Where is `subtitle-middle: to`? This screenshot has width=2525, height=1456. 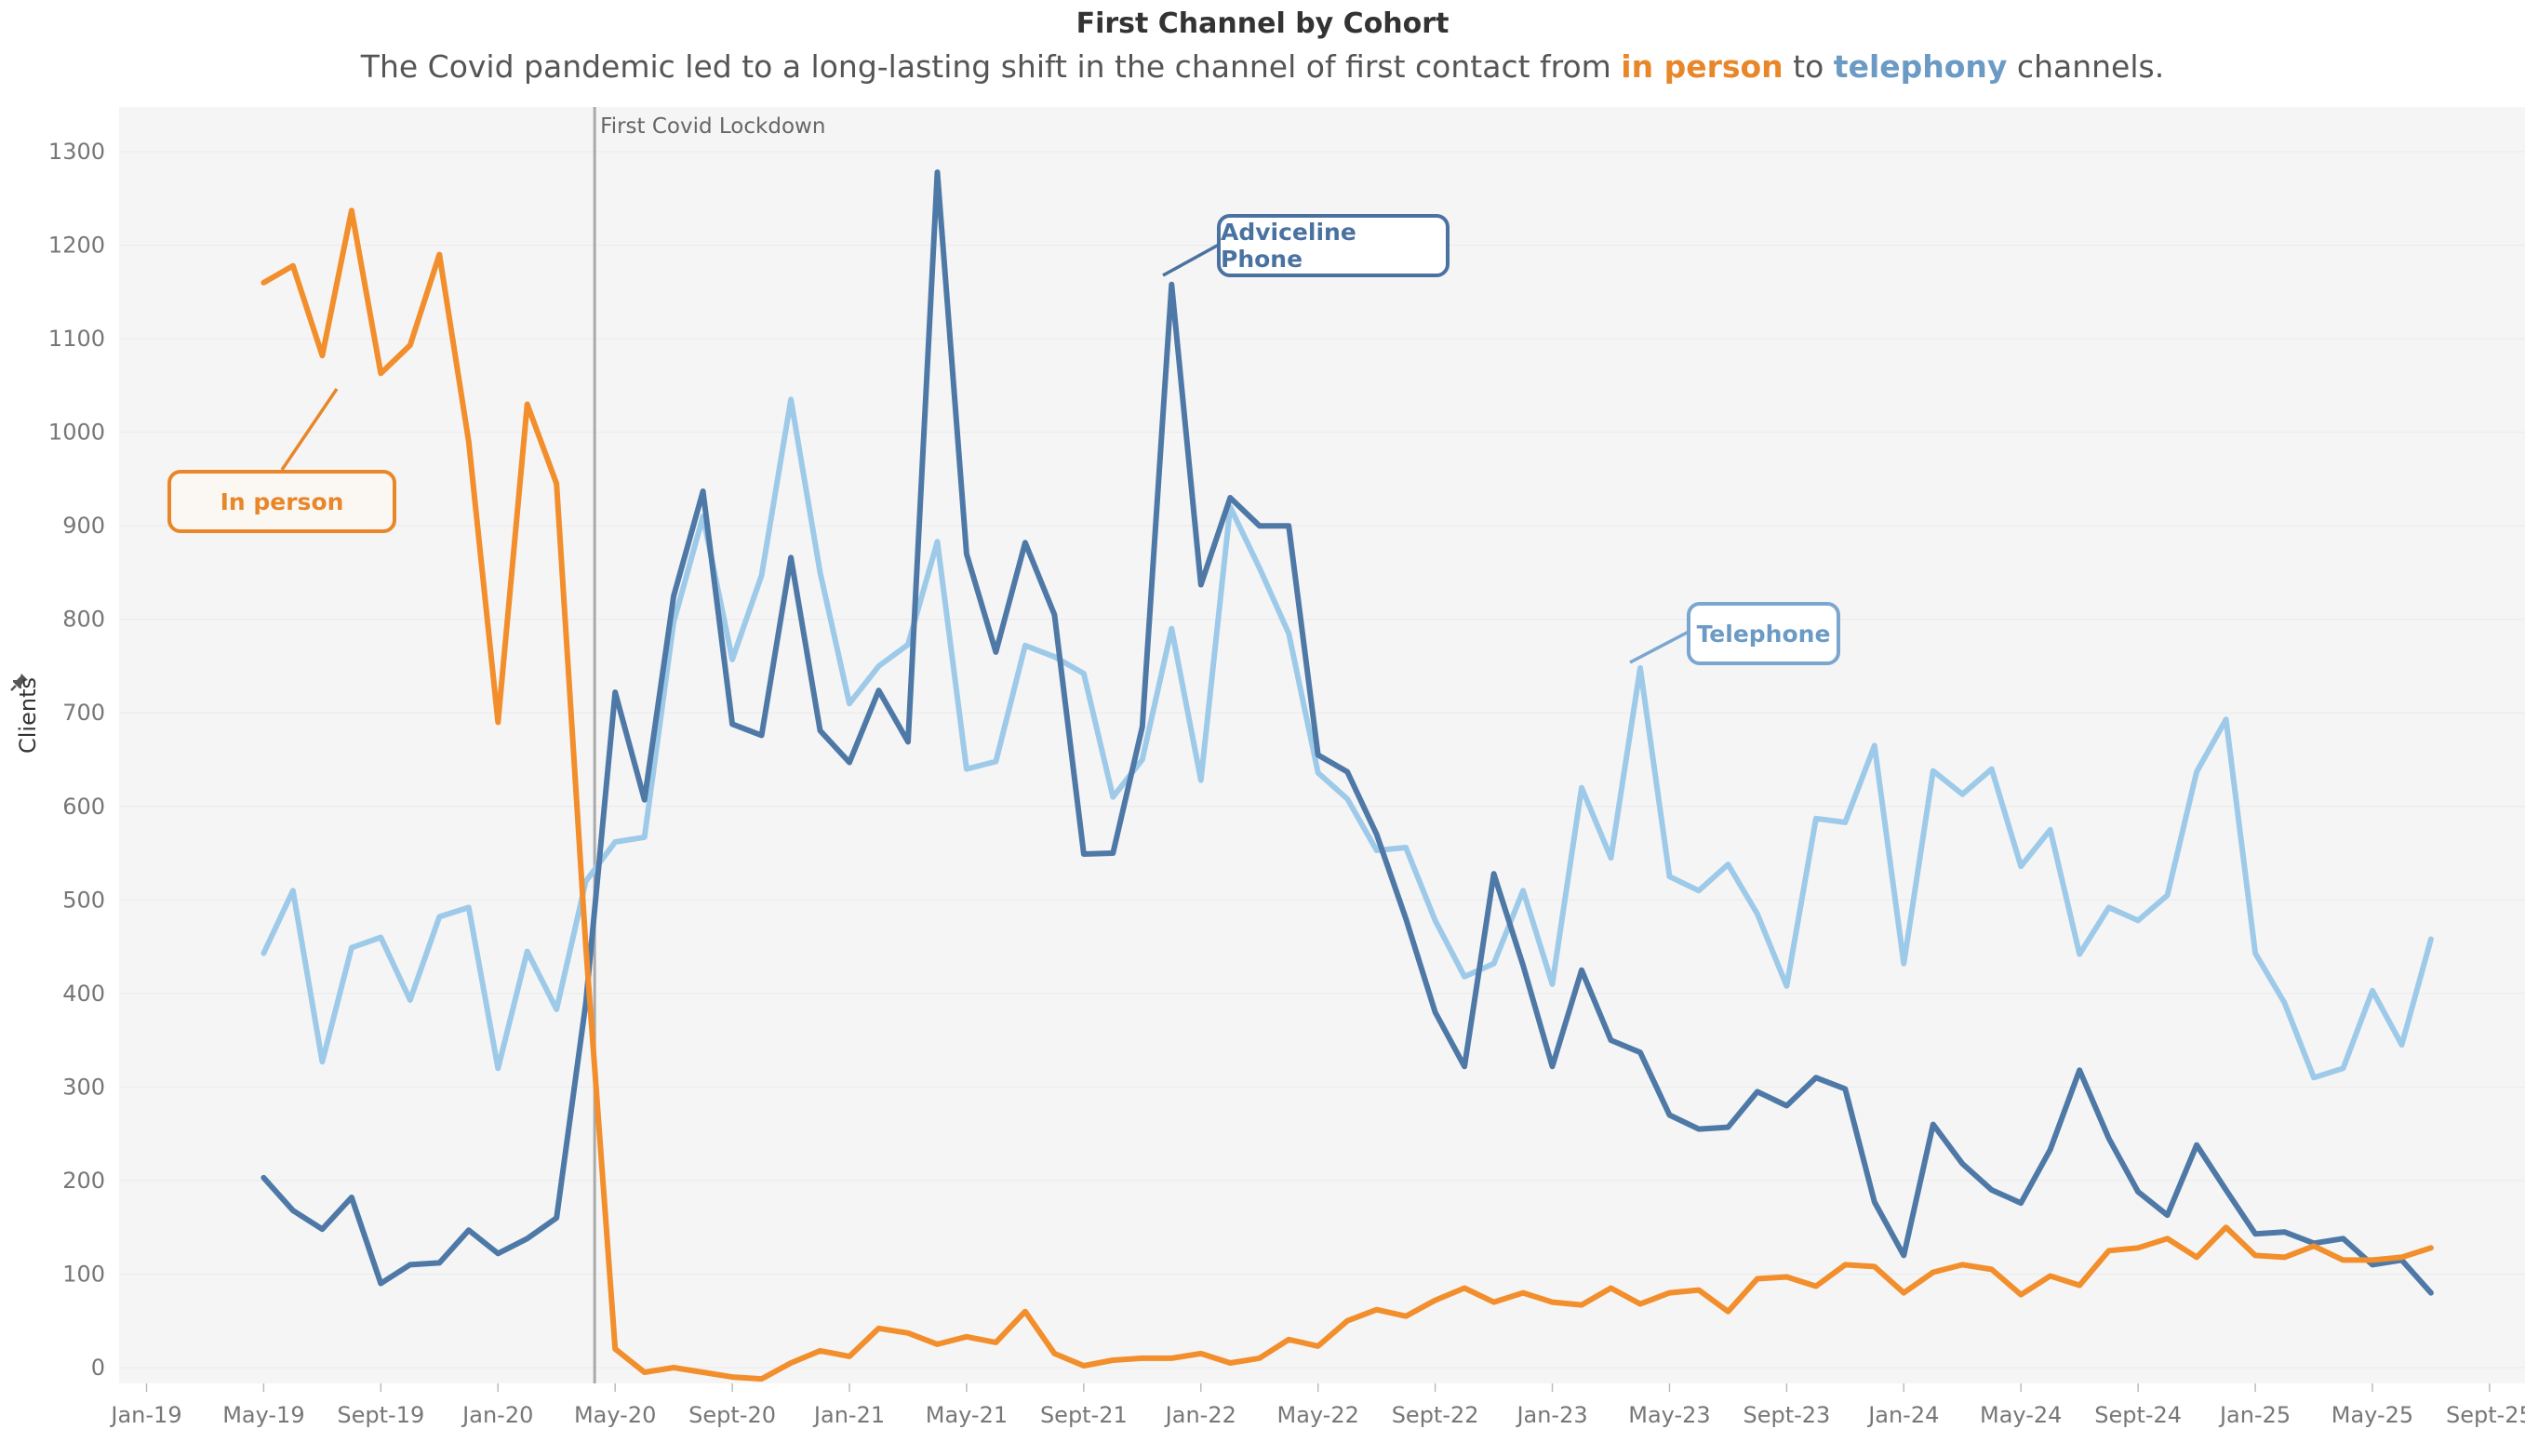
subtitle-middle: to is located at coordinates (1809, 66).